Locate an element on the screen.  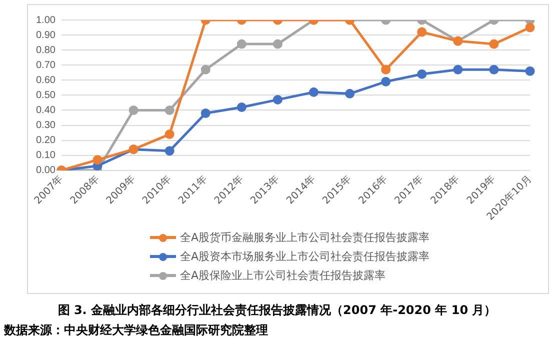
y-tick-label: 0.60 is located at coordinates (46, 80).